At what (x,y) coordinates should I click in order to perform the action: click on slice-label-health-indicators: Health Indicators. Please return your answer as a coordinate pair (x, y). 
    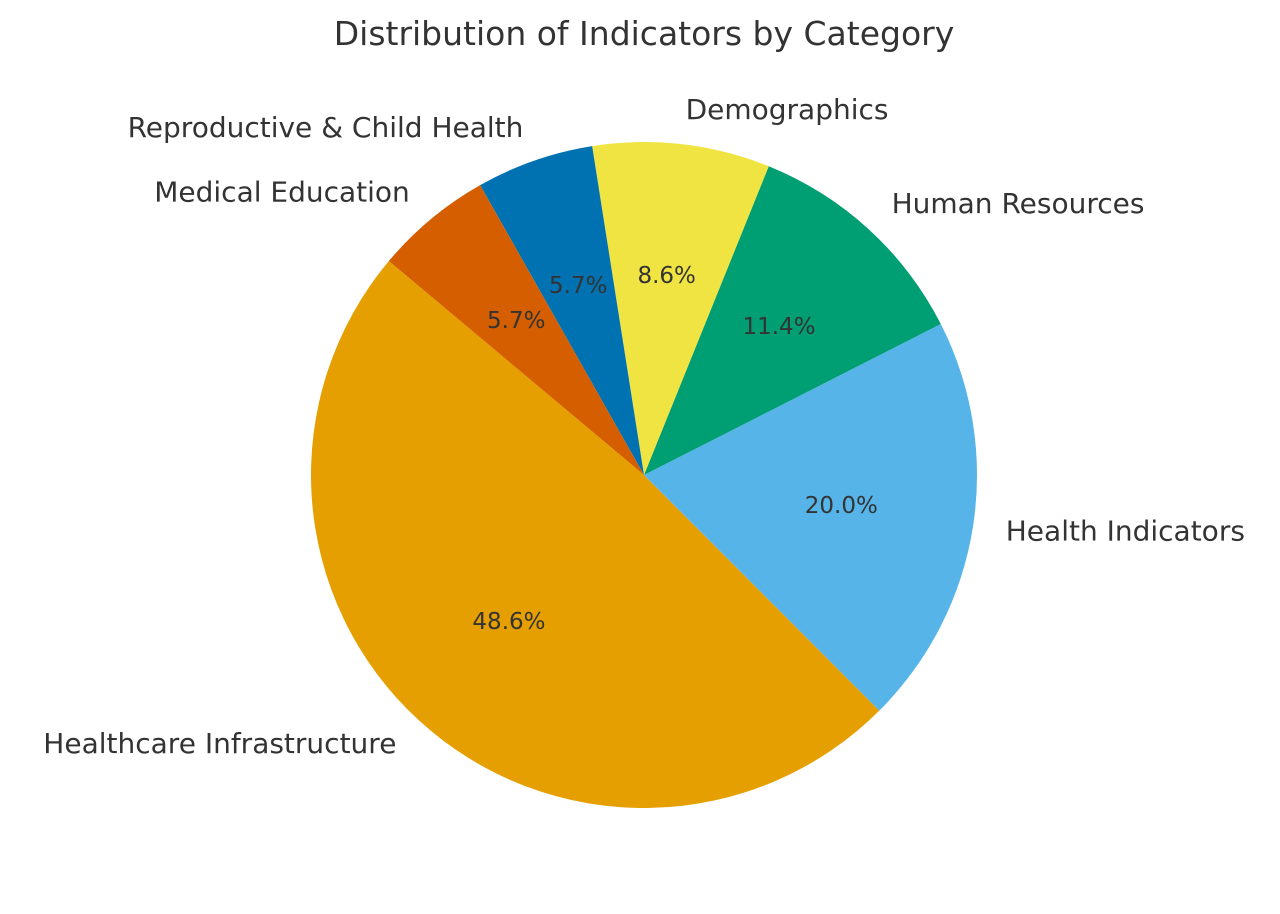
    Looking at the image, I should click on (1125, 531).